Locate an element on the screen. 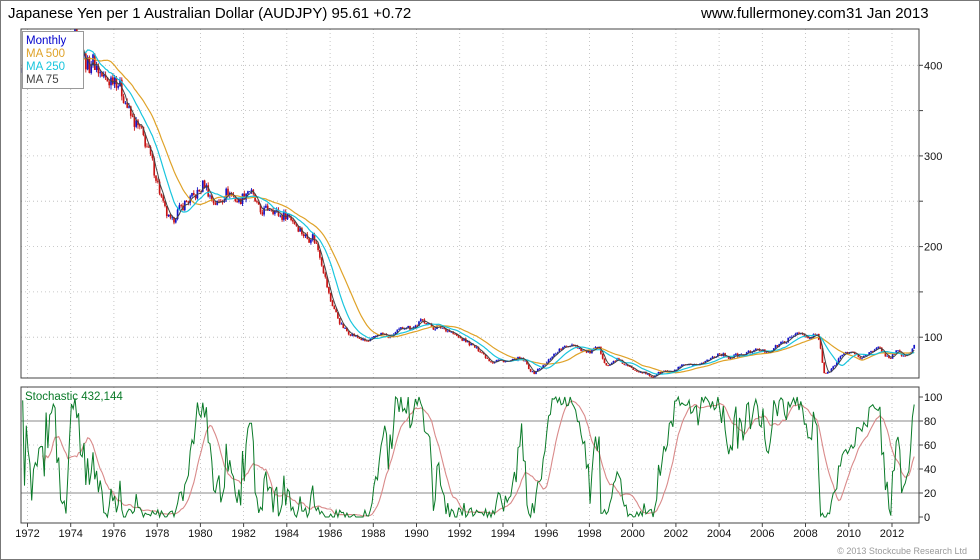 This screenshot has height=560, width=980. year-axis-label: 1982 is located at coordinates (243, 534).